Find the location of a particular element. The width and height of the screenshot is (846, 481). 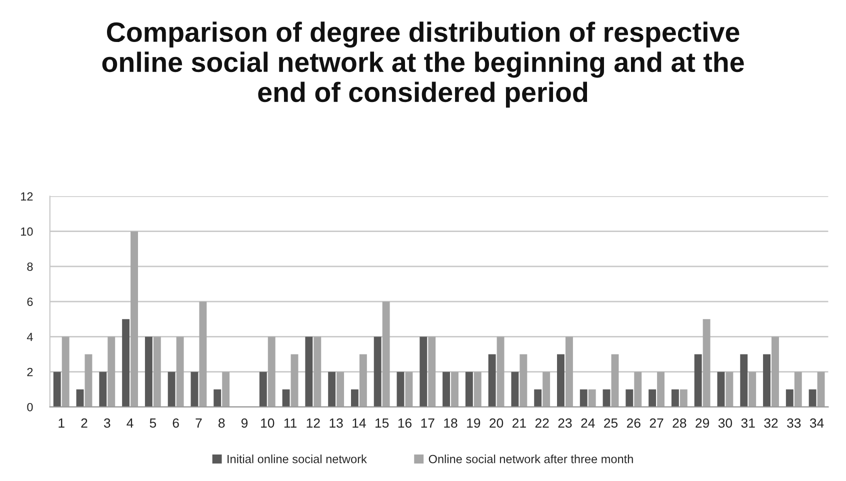

x-tick-label: 30 is located at coordinates (725, 423).